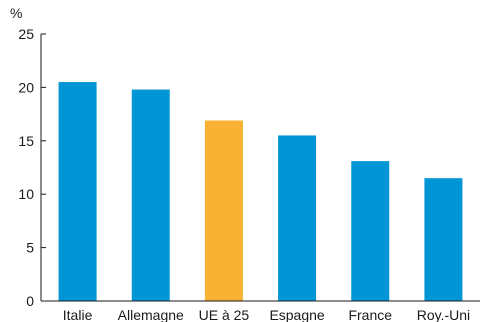 The width and height of the screenshot is (493, 322). What do you see at coordinates (370, 314) in the screenshot?
I see `x-category-label: France` at bounding box center [370, 314].